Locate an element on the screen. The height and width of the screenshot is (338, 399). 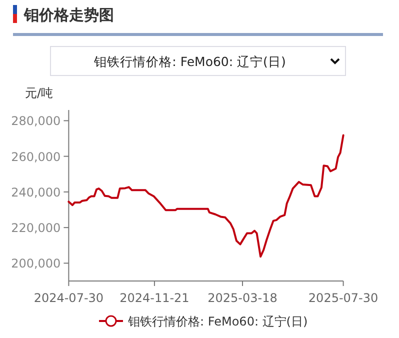
x-tick-label: 2024-07-30 is located at coordinates (69, 298).